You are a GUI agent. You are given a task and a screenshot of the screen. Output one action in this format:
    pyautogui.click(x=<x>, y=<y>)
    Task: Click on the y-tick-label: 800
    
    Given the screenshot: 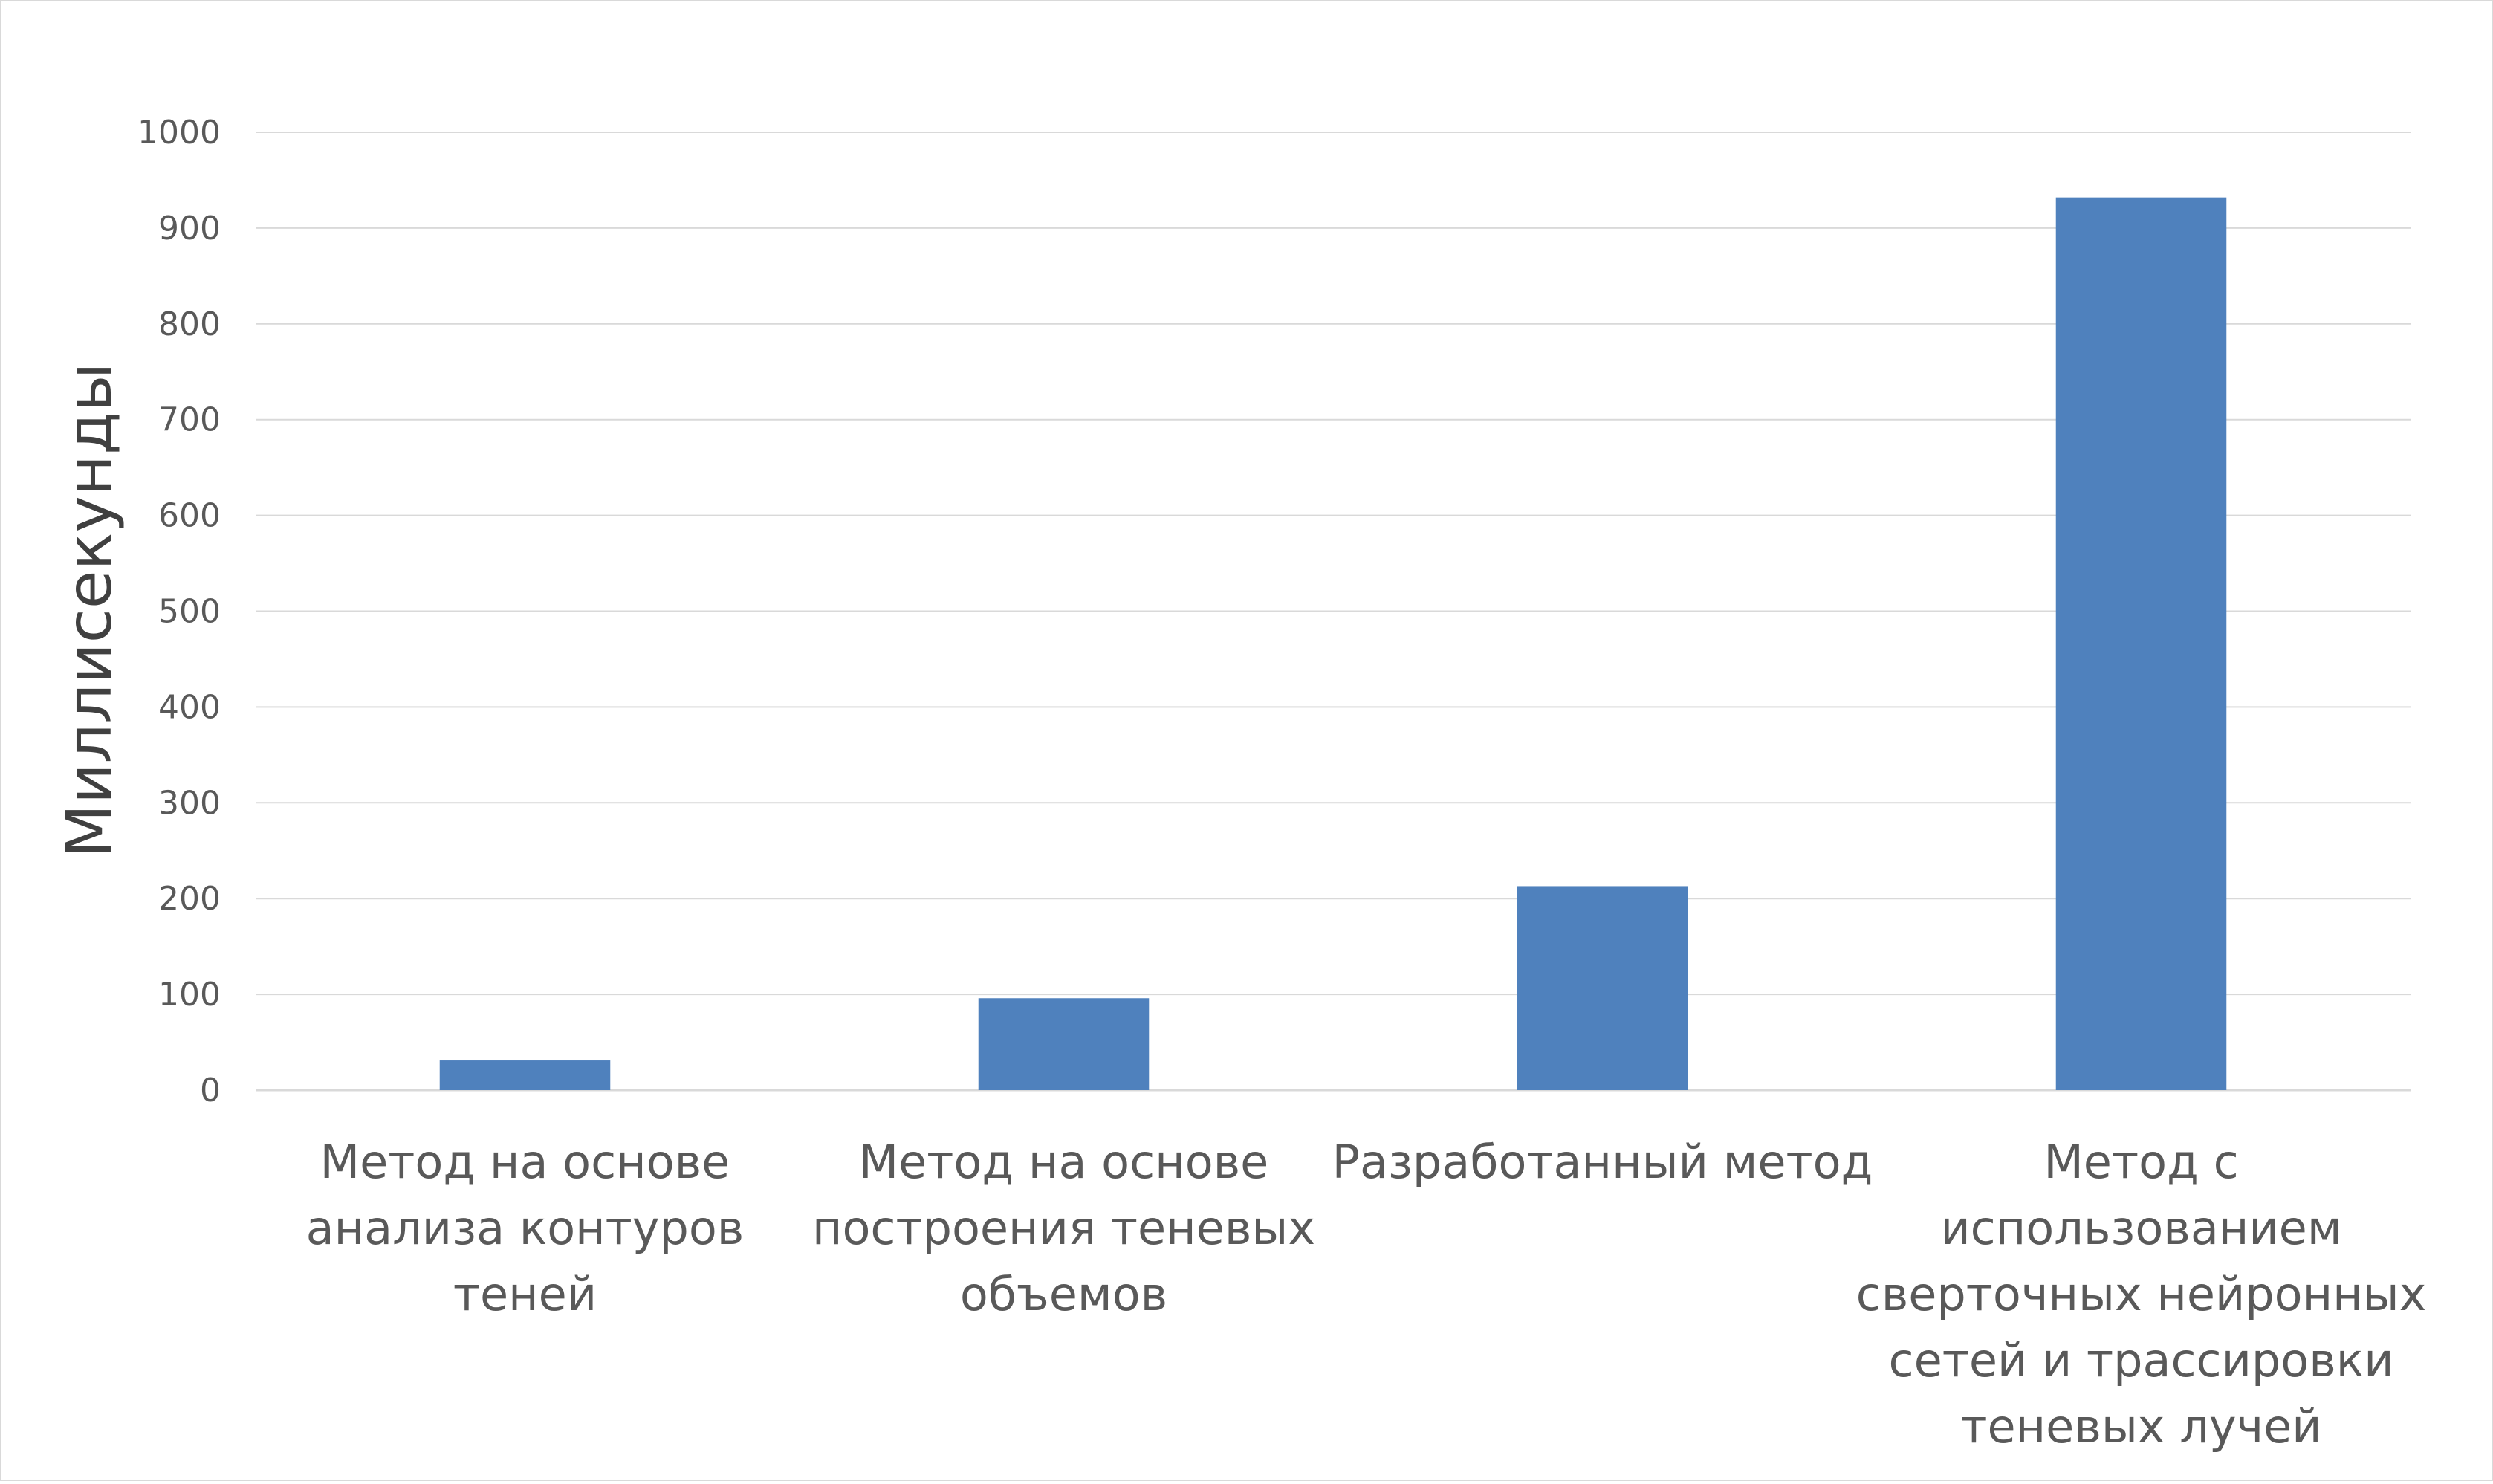 What is the action you would take?
    pyautogui.click(x=189, y=324)
    